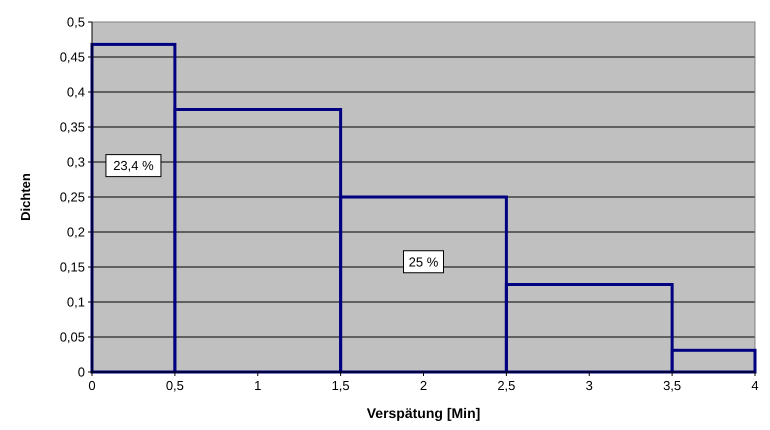 Image resolution: width=770 pixels, height=430 pixels. Describe the element at coordinates (75, 22) in the screenshot. I see `y-tick-label: 0,5` at that location.